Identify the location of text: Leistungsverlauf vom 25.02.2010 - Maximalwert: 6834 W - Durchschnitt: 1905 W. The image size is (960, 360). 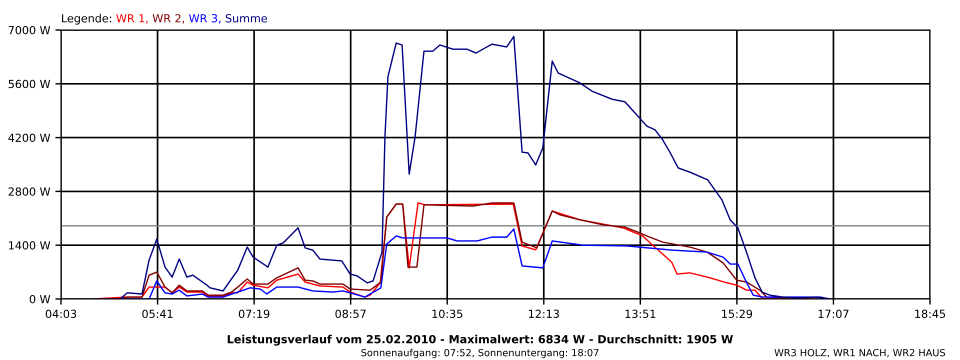
(480, 340).